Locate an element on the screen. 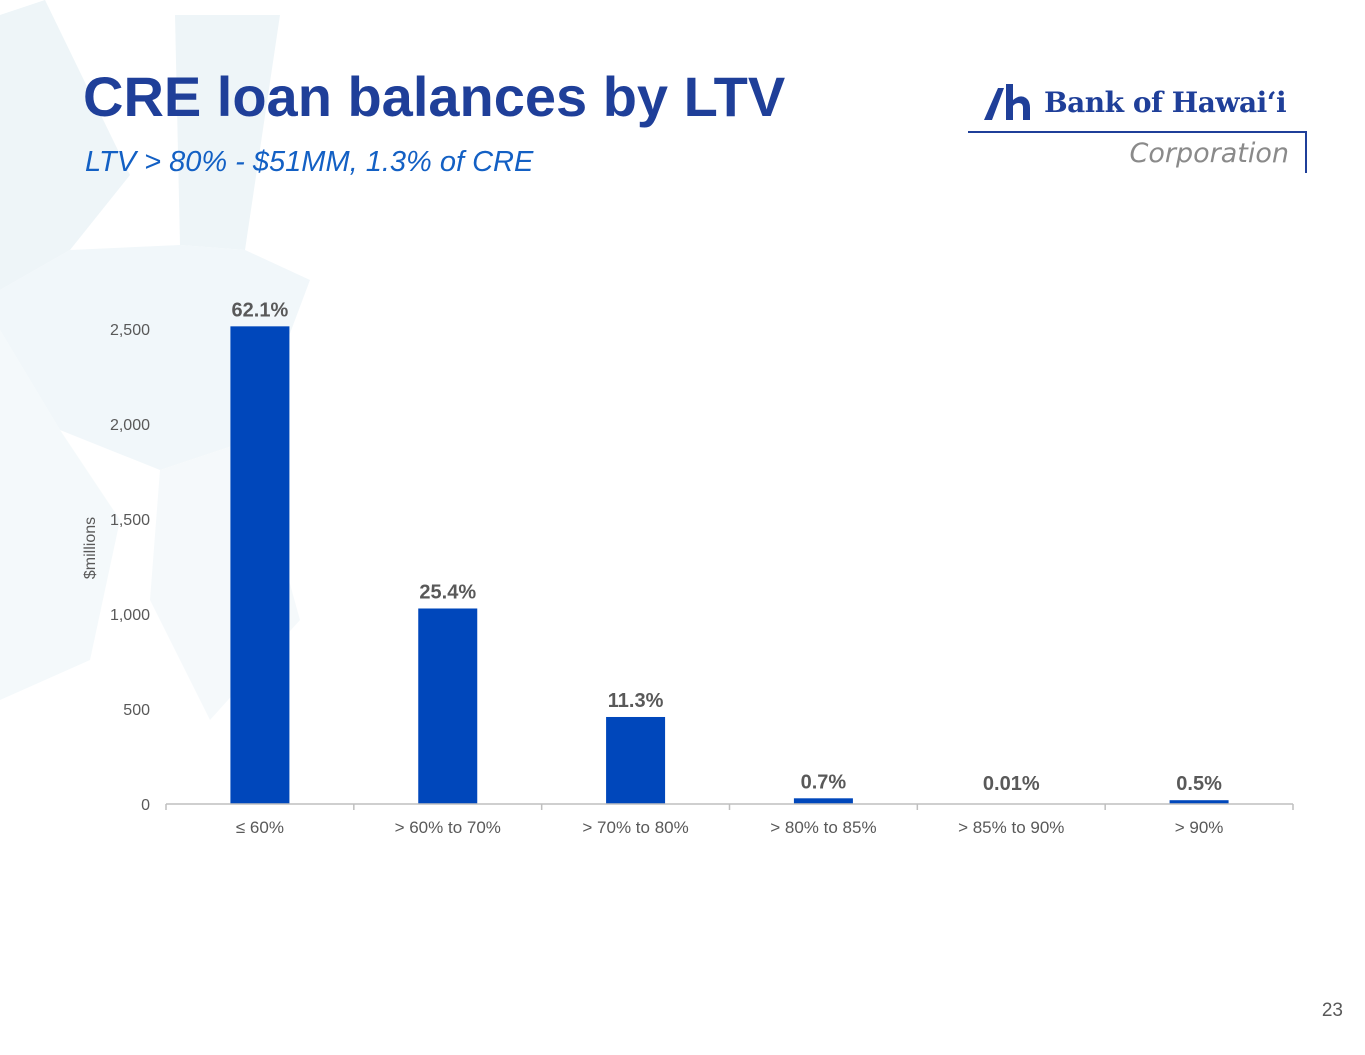  data-label: 25.4% is located at coordinates (447, 592).